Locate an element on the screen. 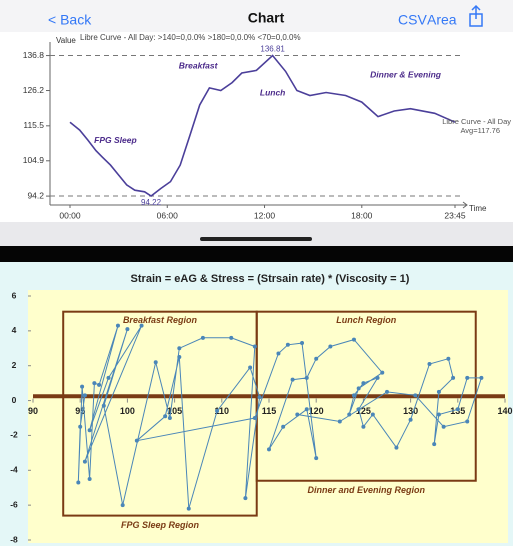 The height and width of the screenshot is (546, 513). x-tick-label: 130 is located at coordinates (410, 411).